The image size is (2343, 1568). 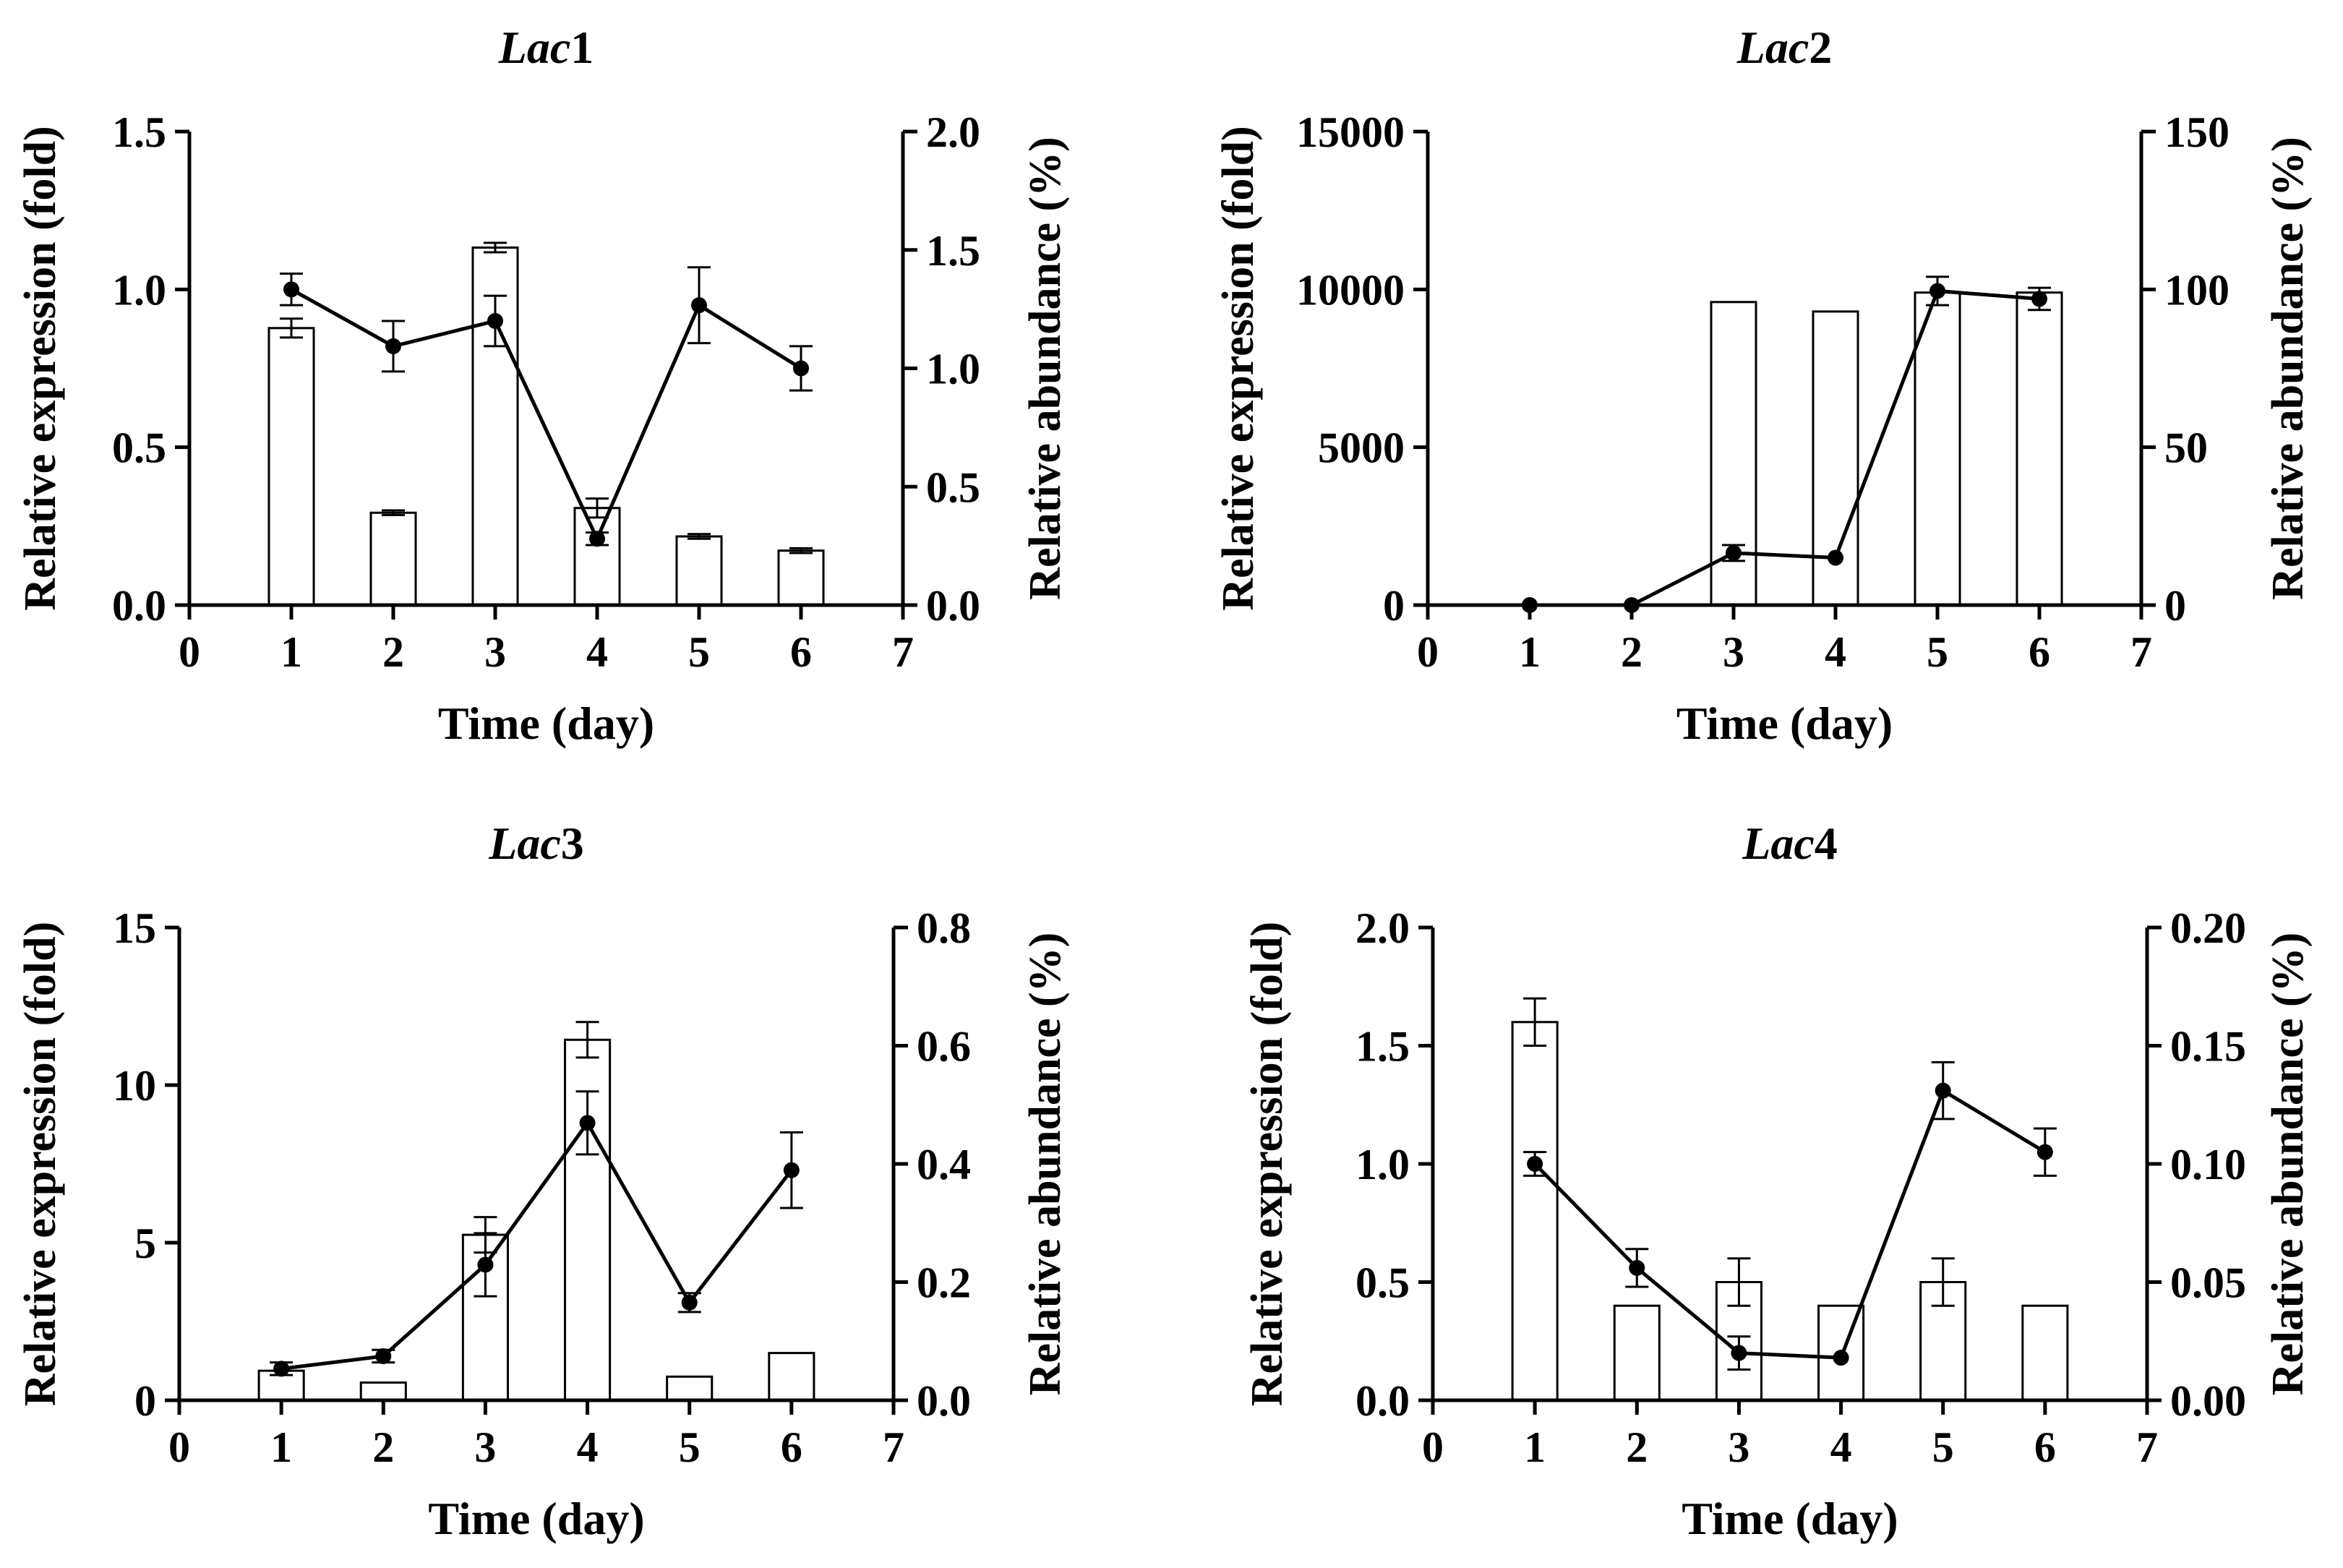 What do you see at coordinates (134, 1086) in the screenshot?
I see `y-tick-label-left: 10` at bounding box center [134, 1086].